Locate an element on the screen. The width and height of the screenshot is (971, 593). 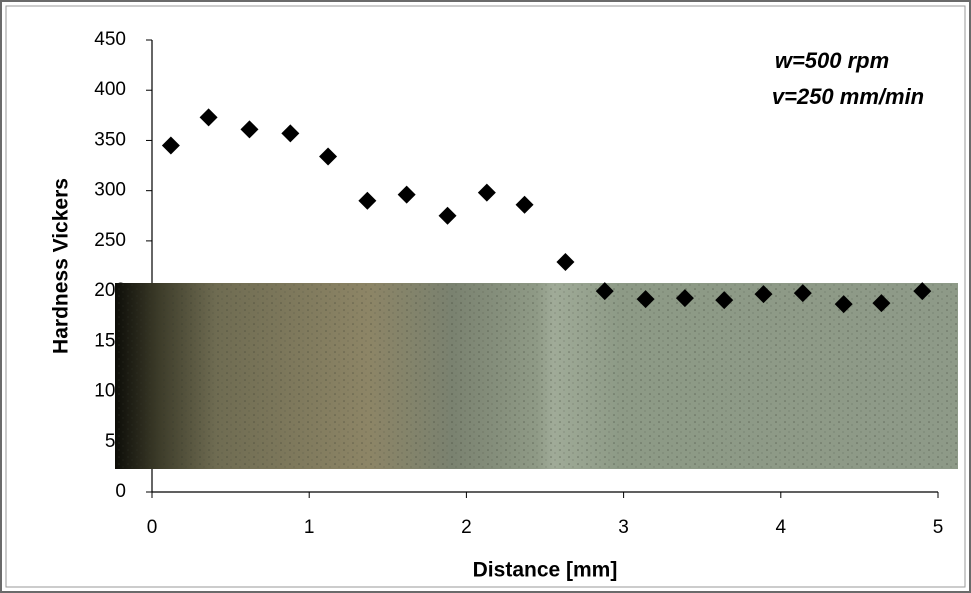
x-tick-label: 5 is located at coordinates (938, 527).